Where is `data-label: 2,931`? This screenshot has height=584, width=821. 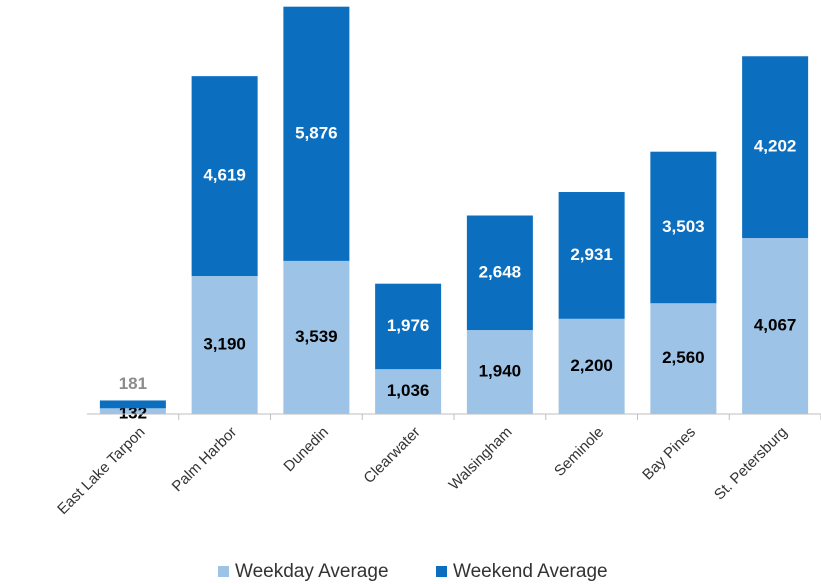 data-label: 2,931 is located at coordinates (591, 254).